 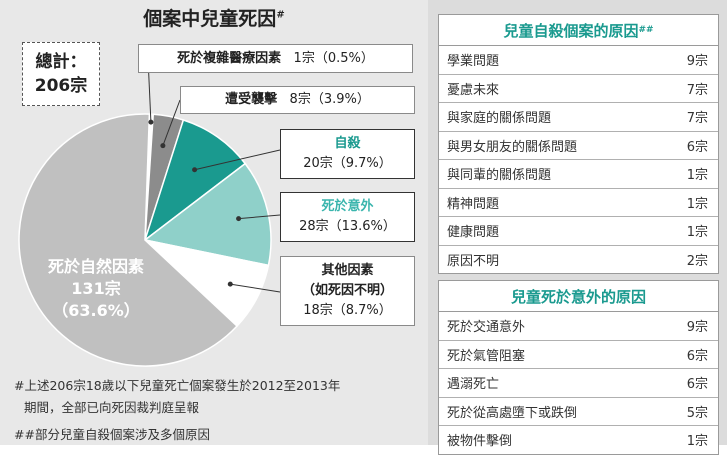 What do you see at coordinates (473, 204) in the screenshot?
I see `suicide-row-label: 精神問題` at bounding box center [473, 204].